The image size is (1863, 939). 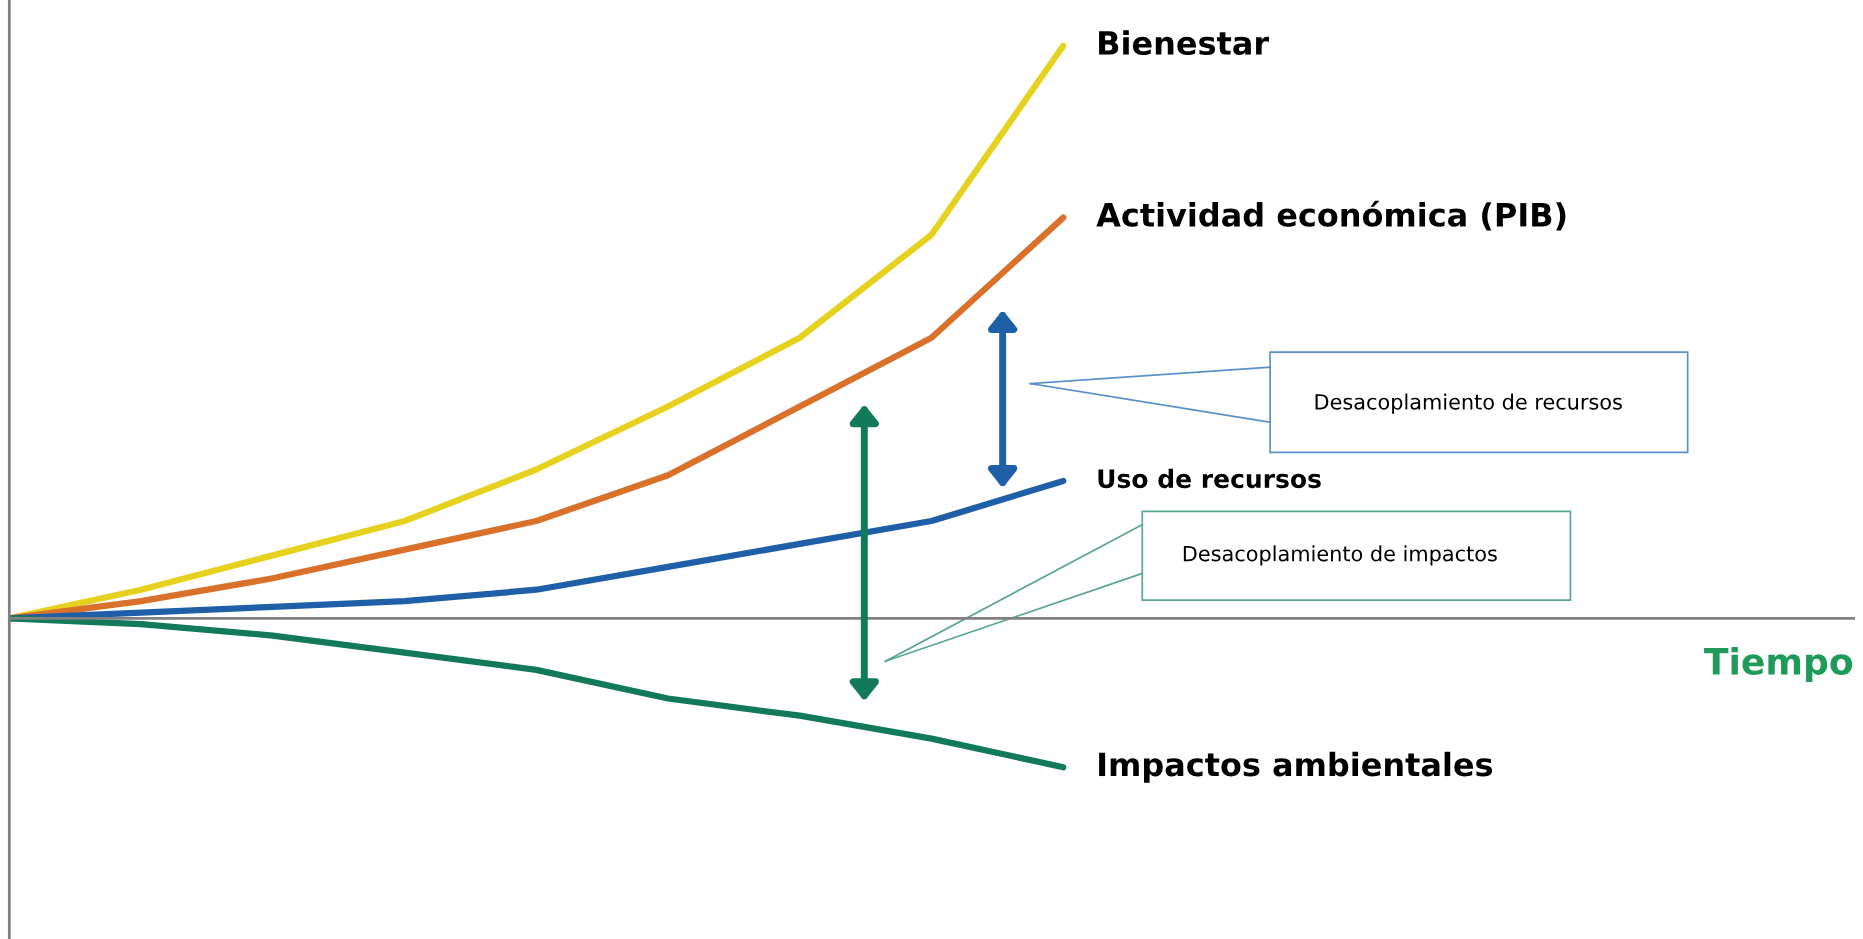 What do you see at coordinates (1184, 43) in the screenshot?
I see `series-label: Bienestar` at bounding box center [1184, 43].